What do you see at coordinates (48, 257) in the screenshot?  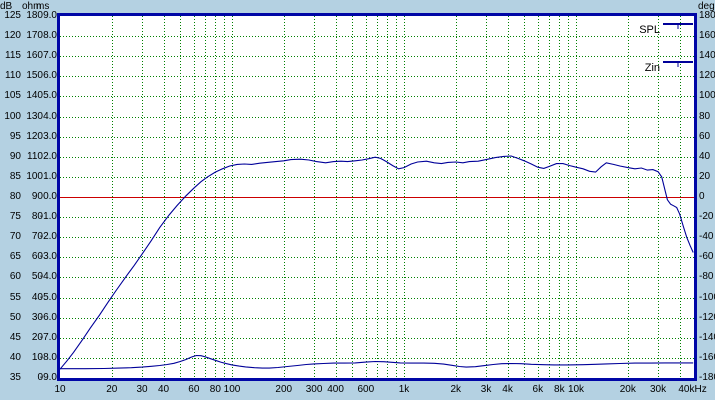 I see `y-axis-label-ms: -3.0` at bounding box center [48, 257].